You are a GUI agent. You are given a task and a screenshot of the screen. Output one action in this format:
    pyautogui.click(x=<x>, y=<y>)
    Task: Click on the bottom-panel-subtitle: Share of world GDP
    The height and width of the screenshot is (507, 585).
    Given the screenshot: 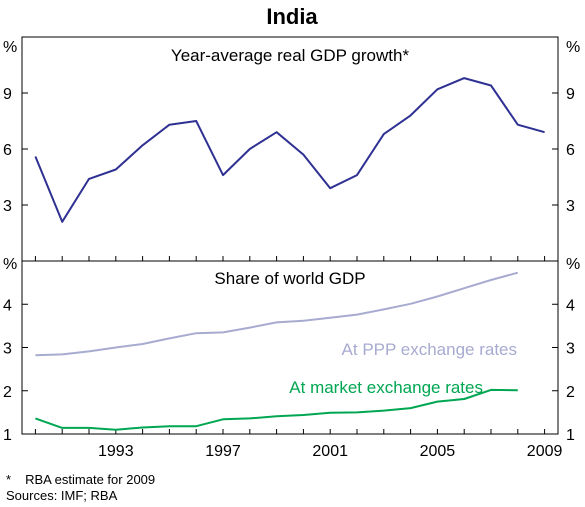 What is the action you would take?
    pyautogui.click(x=289, y=278)
    